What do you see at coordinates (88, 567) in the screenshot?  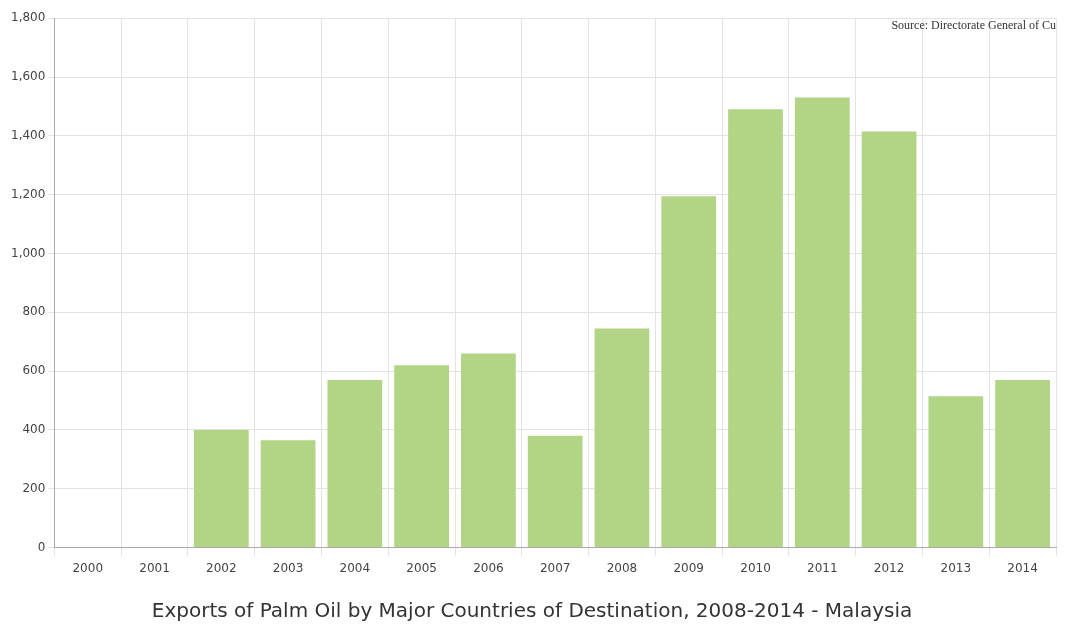 I see `x-tick-label: 2000` at bounding box center [88, 567].